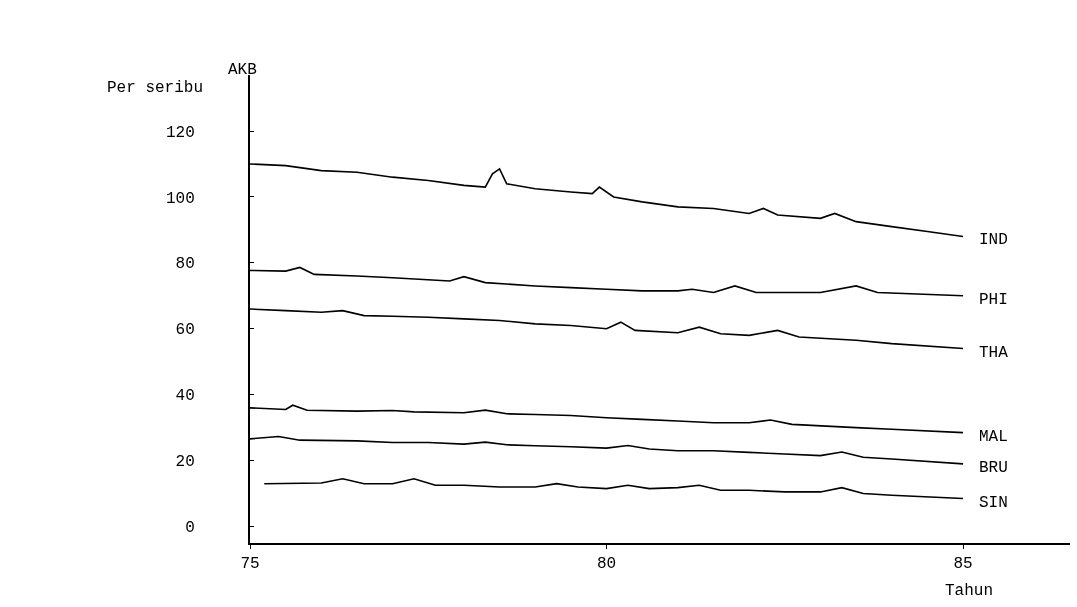 This screenshot has height=607, width=1077. I want to click on y-tick-label: 60, so click(185, 330).